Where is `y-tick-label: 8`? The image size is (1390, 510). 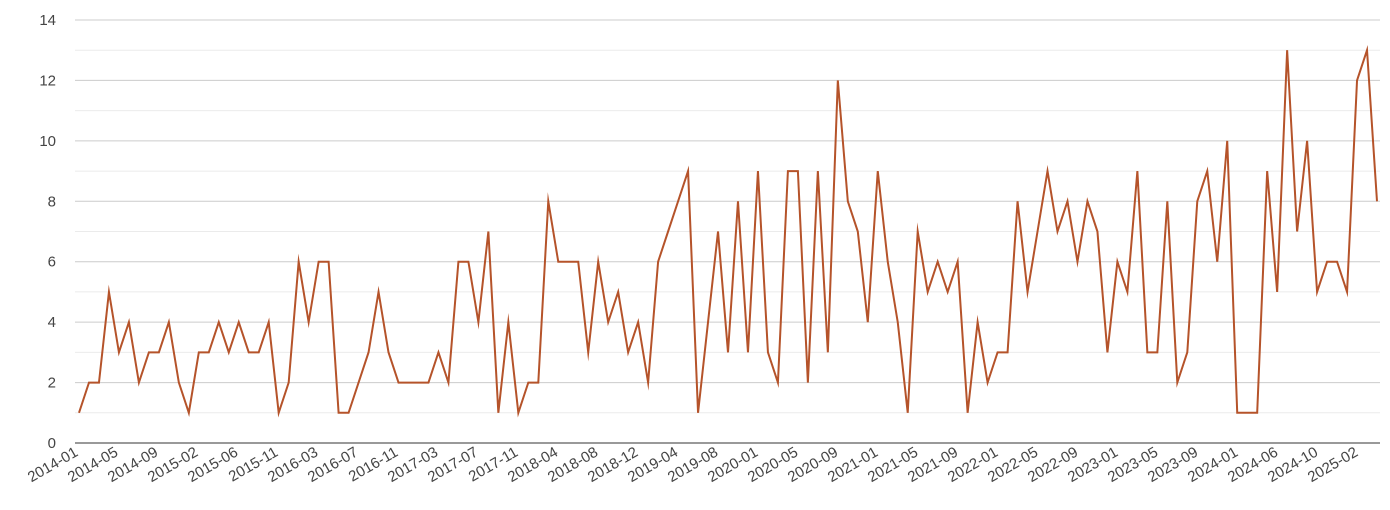 y-tick-label: 8 is located at coordinates (52, 201).